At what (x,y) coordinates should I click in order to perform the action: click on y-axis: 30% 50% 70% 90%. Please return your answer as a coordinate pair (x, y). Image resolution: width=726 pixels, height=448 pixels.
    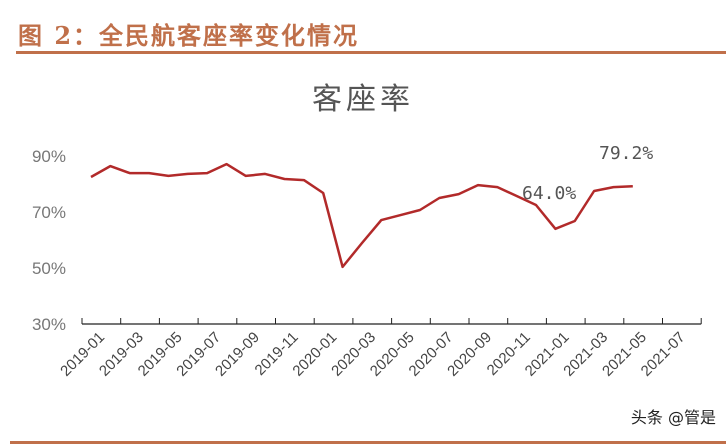
    Looking at the image, I should click on (49, 240).